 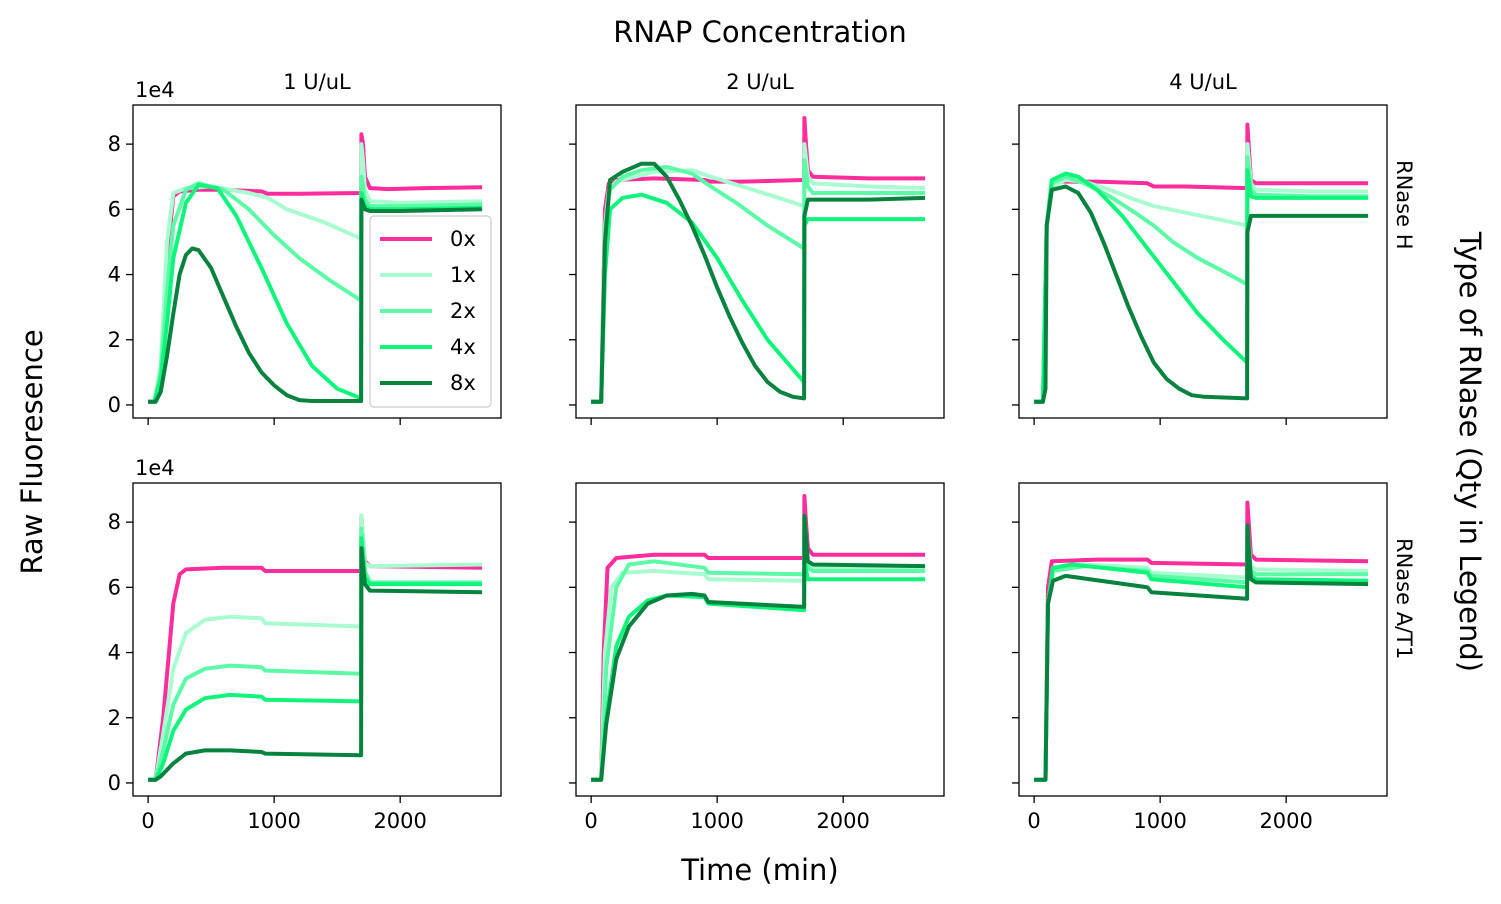 What do you see at coordinates (463, 311) in the screenshot?
I see `legend-label-2x: 2x` at bounding box center [463, 311].